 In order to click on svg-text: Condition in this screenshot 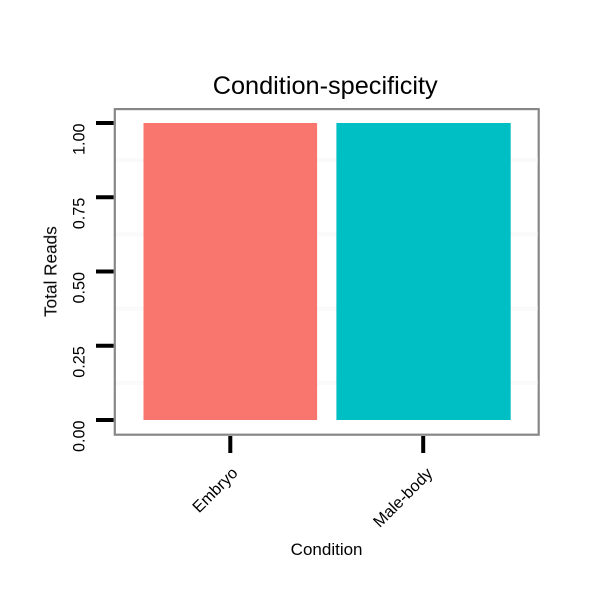, I will do `click(327, 549)`.